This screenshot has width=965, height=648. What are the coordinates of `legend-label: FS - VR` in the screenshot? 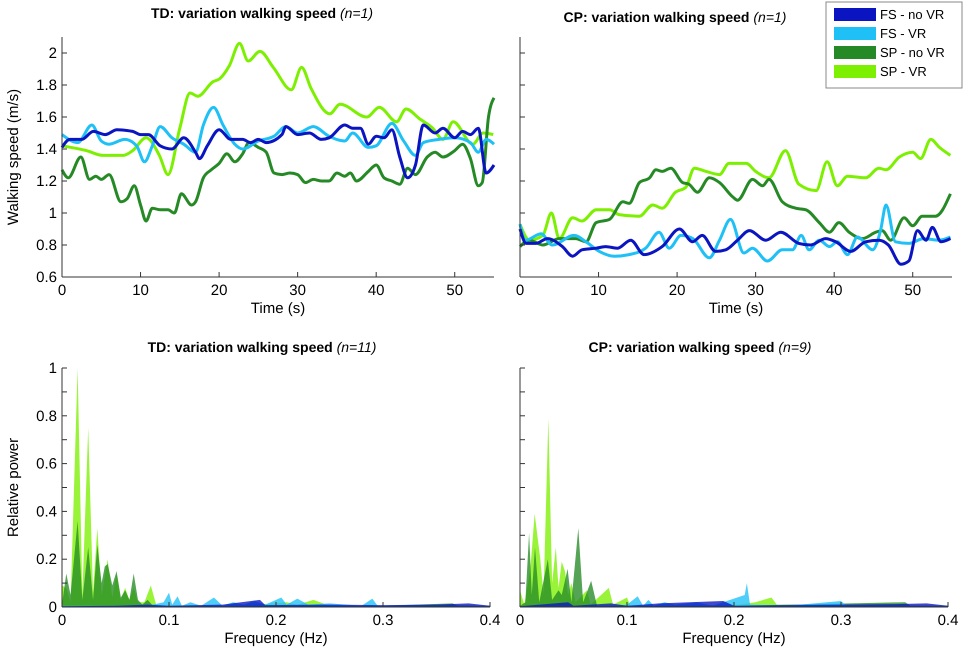 It's located at (903, 33).